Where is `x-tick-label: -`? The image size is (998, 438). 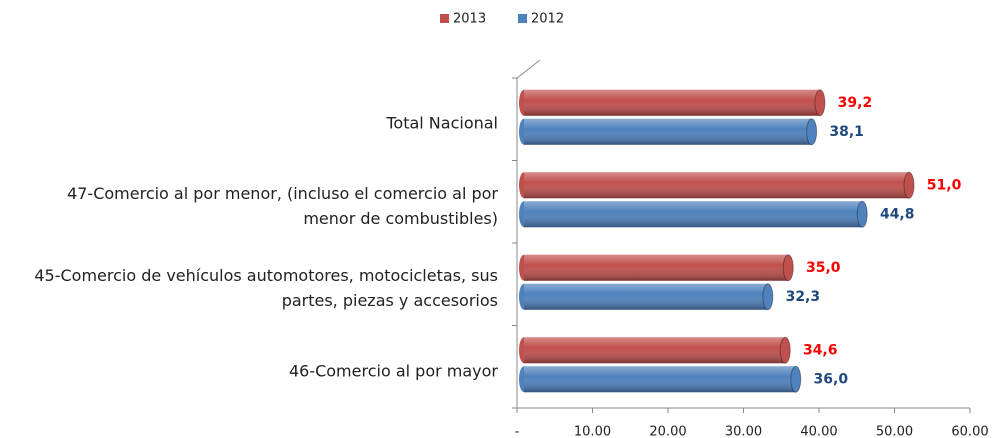
x-tick-label: - is located at coordinates (517, 431).